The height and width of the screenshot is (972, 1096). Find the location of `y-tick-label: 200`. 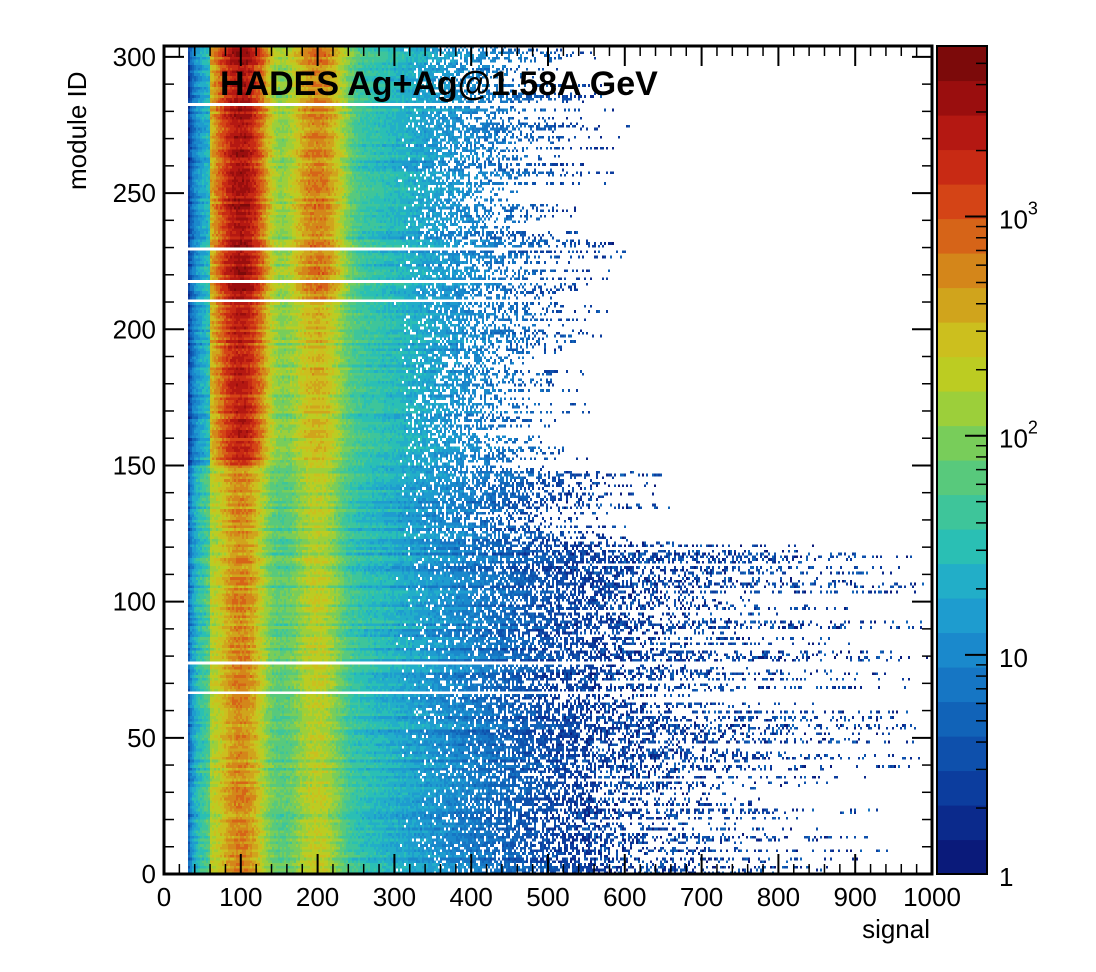

y-tick-label: 200 is located at coordinates (134, 329).